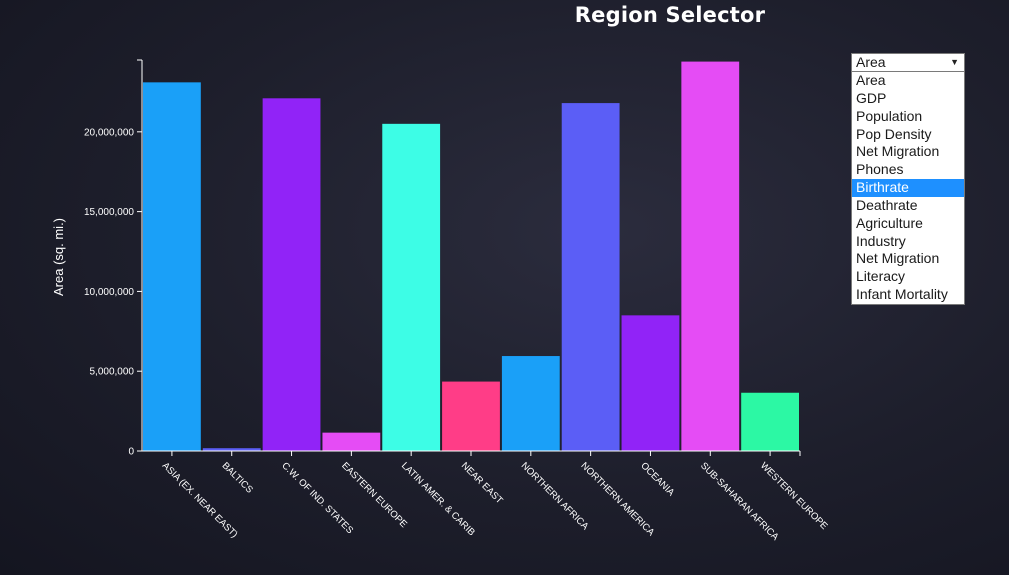  What do you see at coordinates (657, 479) in the screenshot?
I see `x-tick-label: OCEANIA` at bounding box center [657, 479].